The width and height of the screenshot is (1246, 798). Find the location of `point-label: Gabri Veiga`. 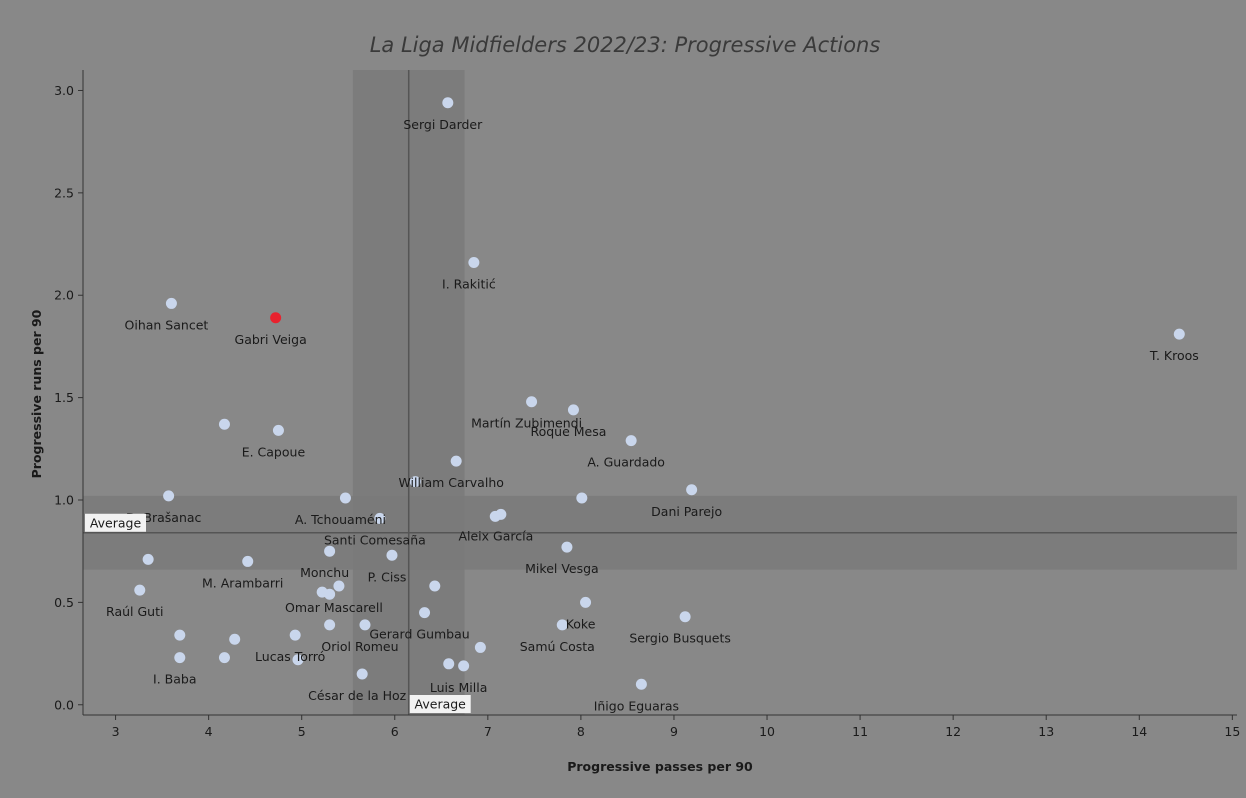

point-label: Gabri Veiga is located at coordinates (271, 339).